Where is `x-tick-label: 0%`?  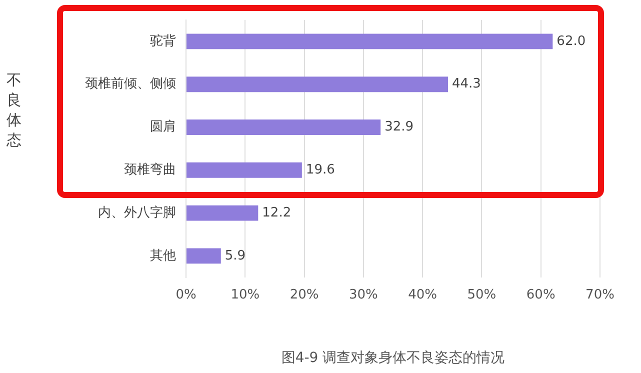
x-tick-label: 0% is located at coordinates (186, 295).